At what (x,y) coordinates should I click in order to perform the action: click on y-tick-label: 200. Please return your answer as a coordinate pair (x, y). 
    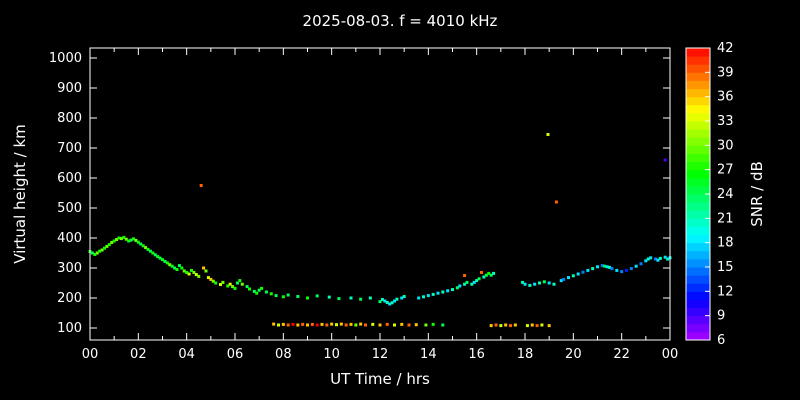
    Looking at the image, I should click on (69, 298).